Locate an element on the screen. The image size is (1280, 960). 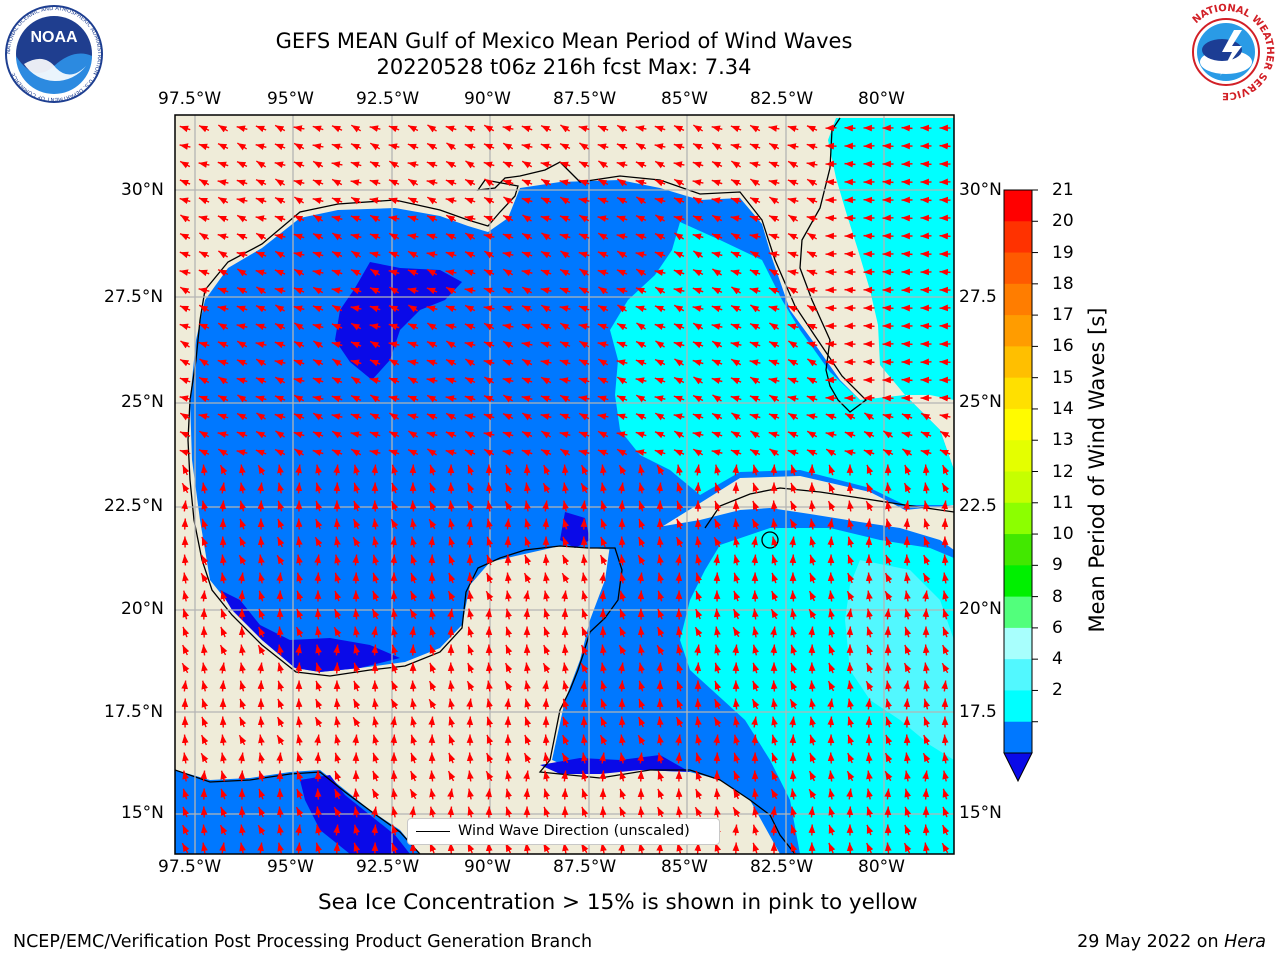
lon-tick-bottom: 92.5°W is located at coordinates (388, 867).